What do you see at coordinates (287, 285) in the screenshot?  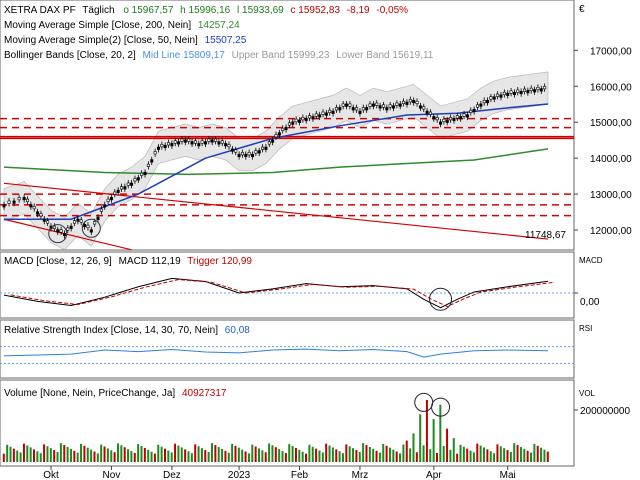 I see `macd-panel` at bounding box center [287, 285].